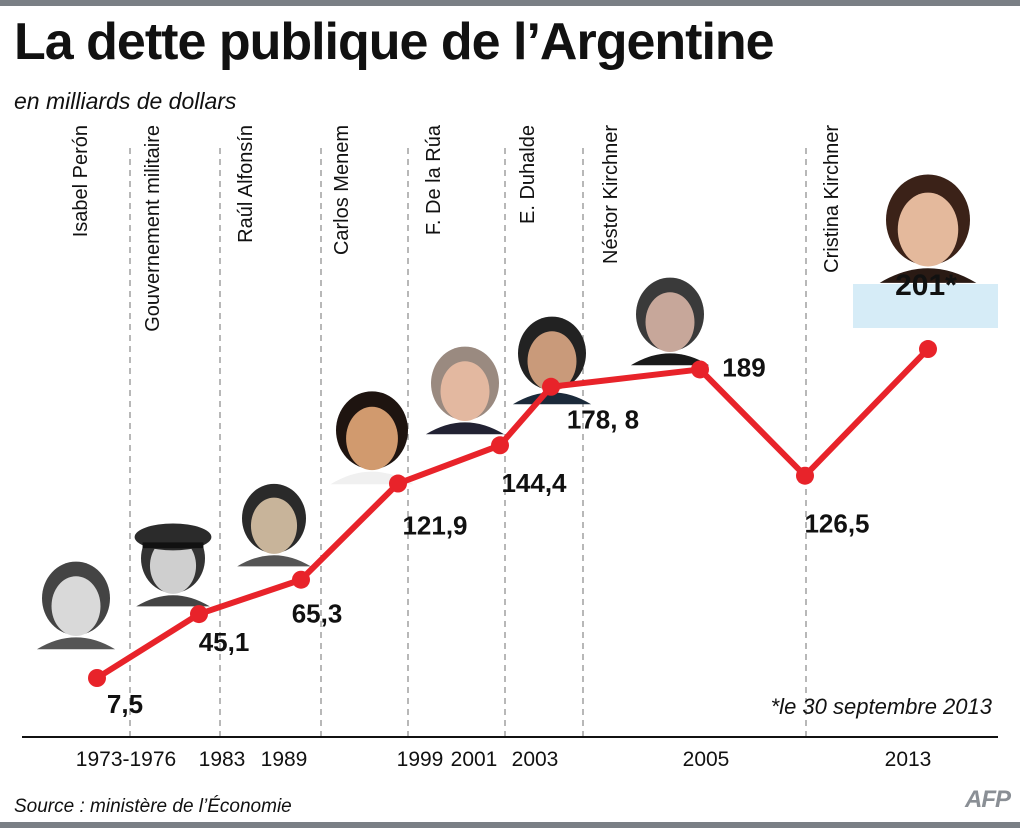  What do you see at coordinates (988, 799) in the screenshot?
I see `afp-logo: AFP` at bounding box center [988, 799].